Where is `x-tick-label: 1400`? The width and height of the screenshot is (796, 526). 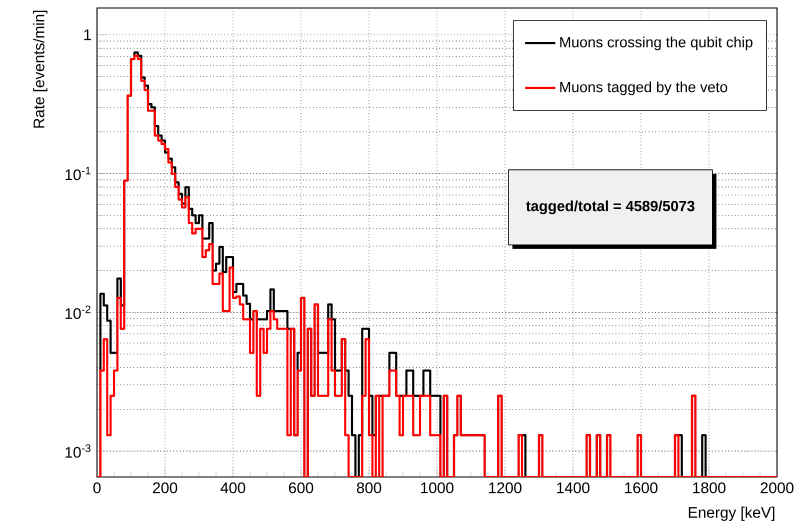 x-tick-label: 1400 is located at coordinates (573, 488).